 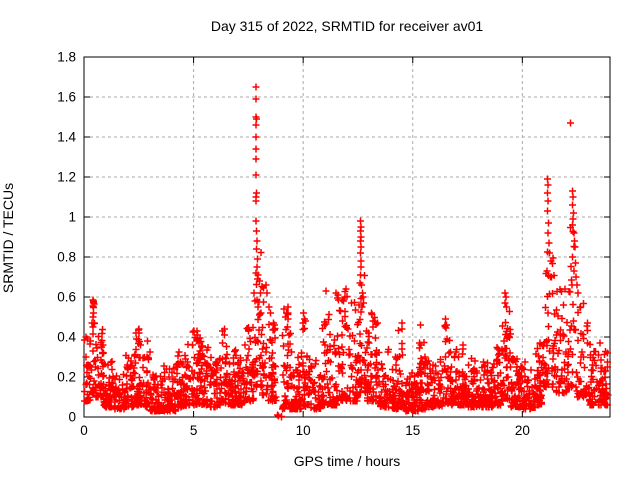 I want to click on y-tick-label: 1.2, so click(x=66, y=177).